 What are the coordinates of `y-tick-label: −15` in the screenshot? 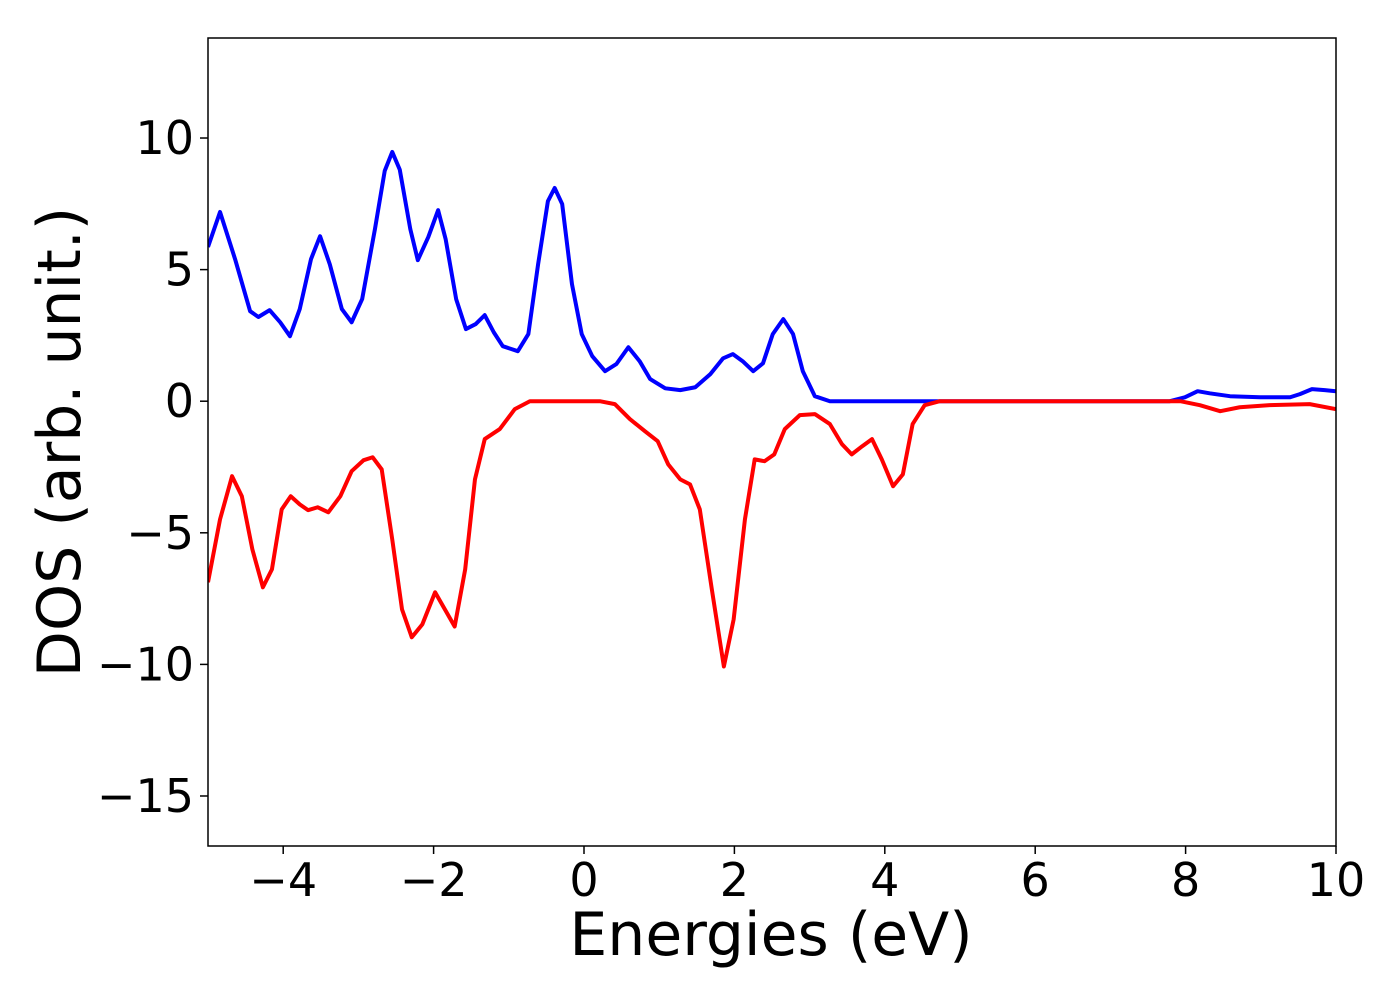 It's located at (145, 796).